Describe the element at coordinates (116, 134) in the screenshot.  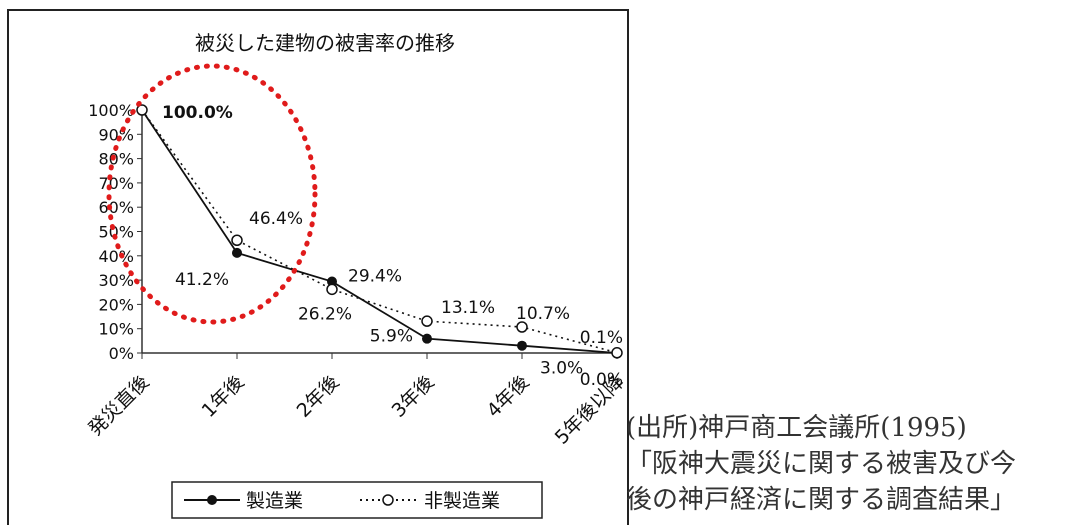
I see `y-tick-label: 90%` at that location.